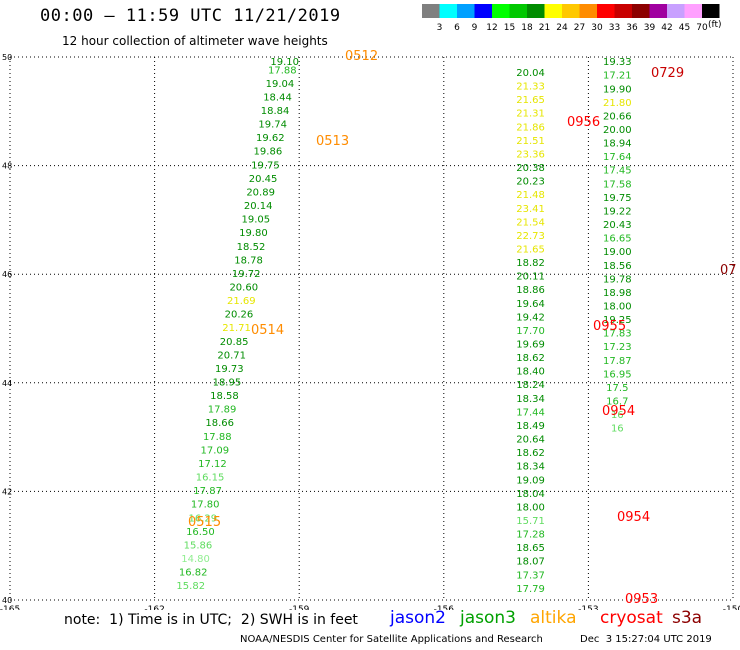 The width and height of the screenshot is (740, 650). What do you see at coordinates (361, 56) in the screenshot?
I see `pass-time-label: 0512` at bounding box center [361, 56].